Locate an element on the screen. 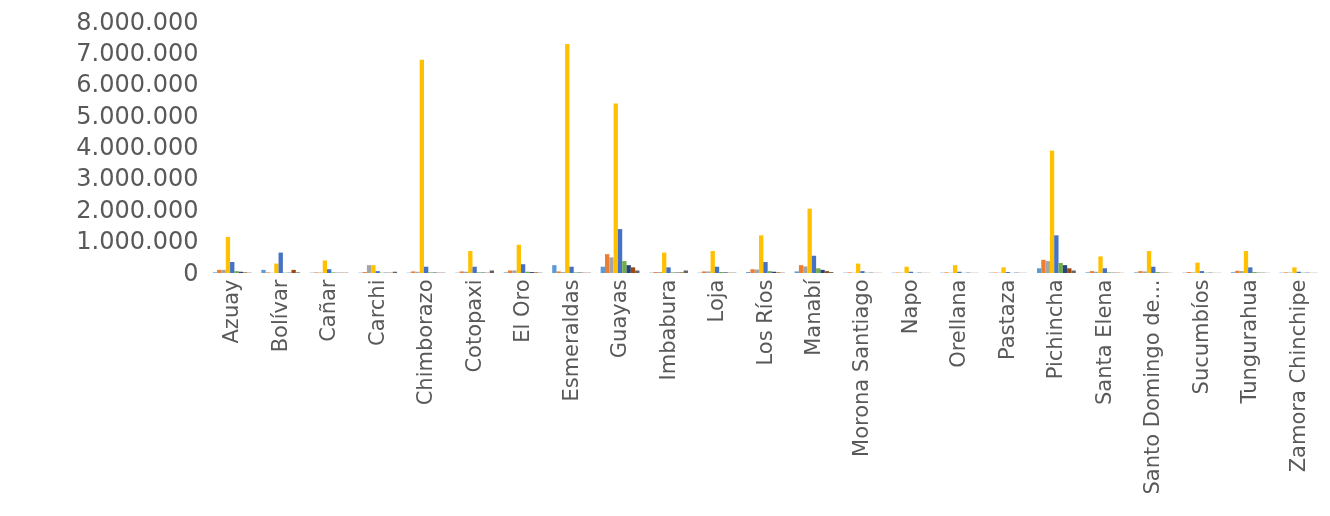  y-tick-label: 7.000.000 is located at coordinates (137, 52).